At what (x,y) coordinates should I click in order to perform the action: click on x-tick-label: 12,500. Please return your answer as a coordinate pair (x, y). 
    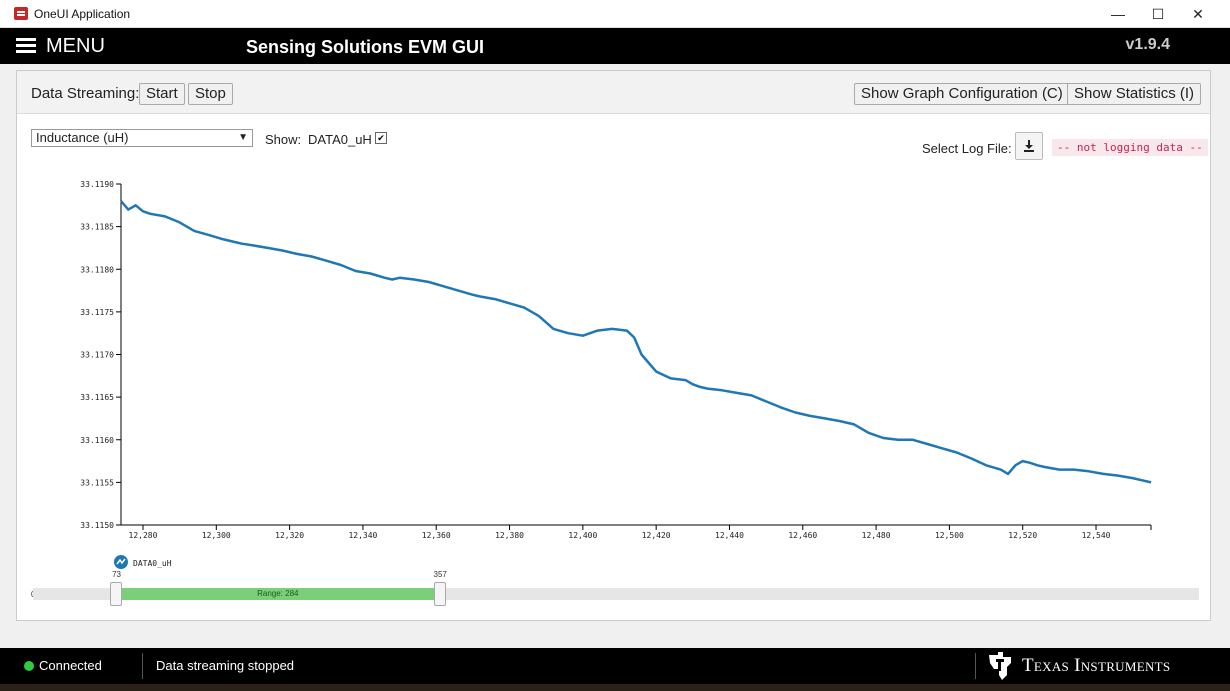
    Looking at the image, I should click on (949, 535).